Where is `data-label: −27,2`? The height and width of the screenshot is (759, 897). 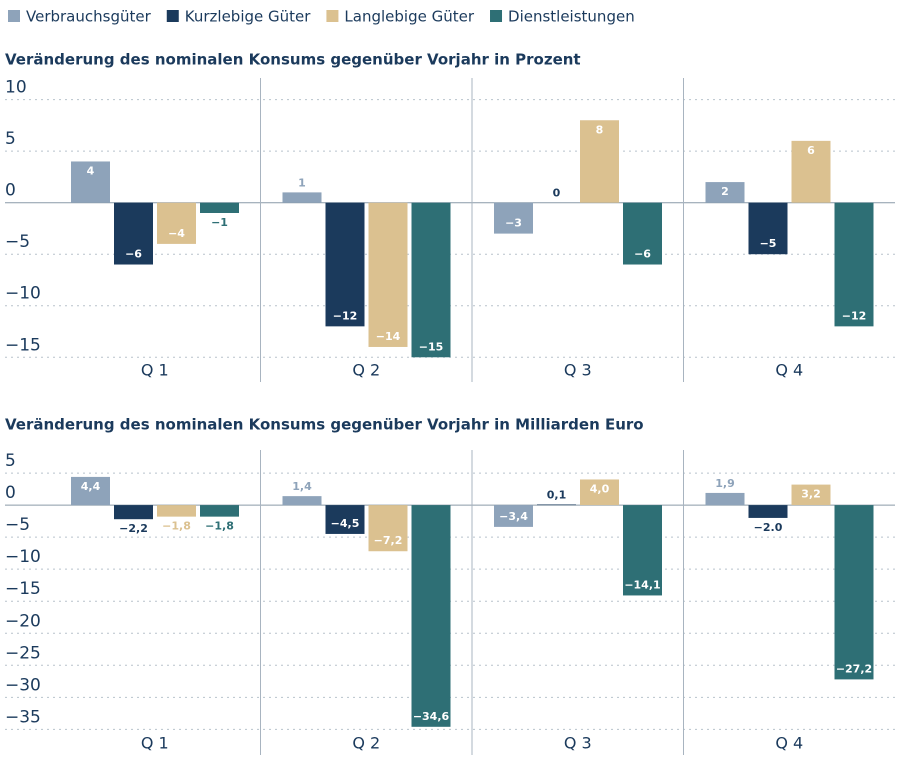
data-label: −27,2 is located at coordinates (854, 668).